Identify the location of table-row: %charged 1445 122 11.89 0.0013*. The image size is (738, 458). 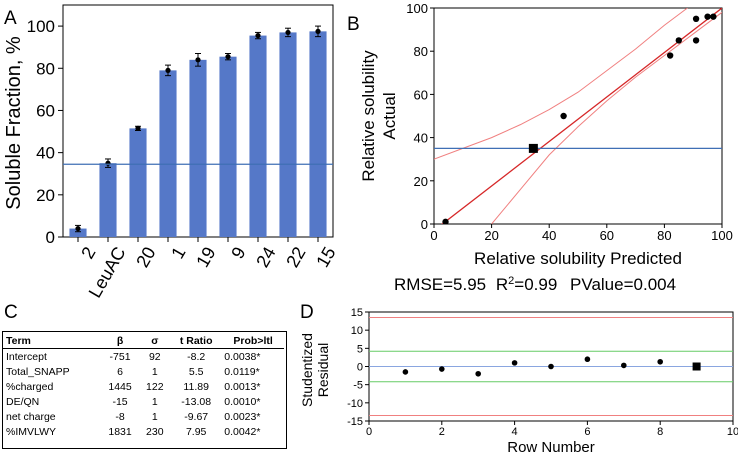
(143, 386).